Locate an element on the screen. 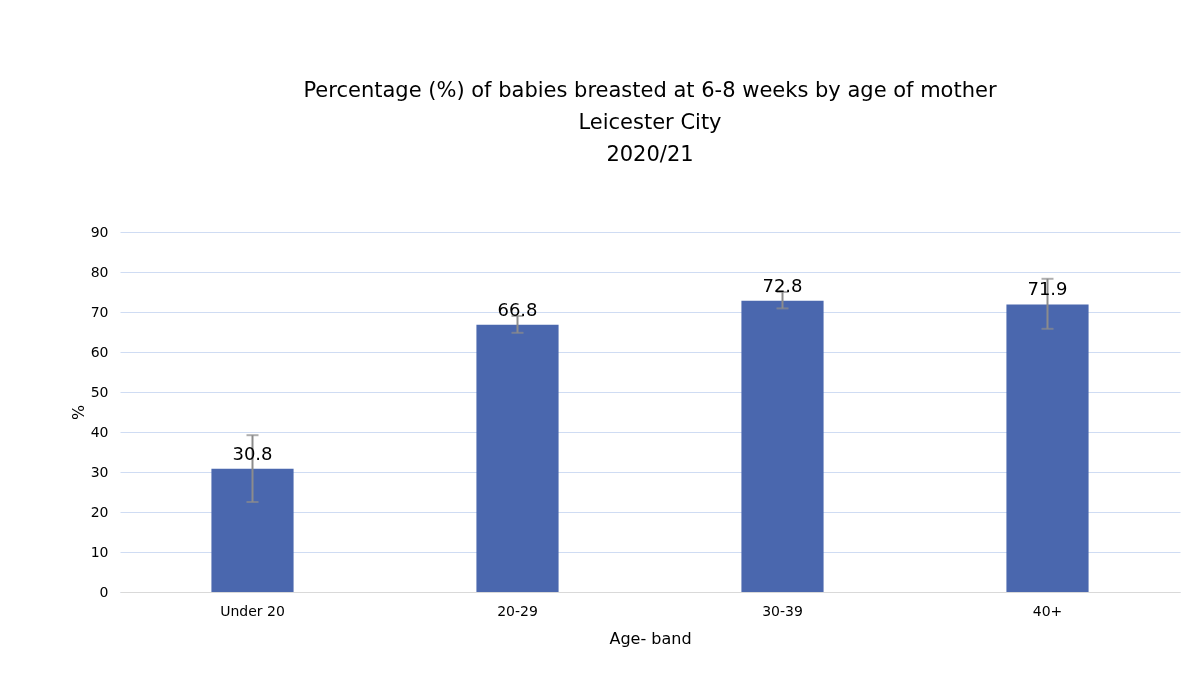 This screenshot has width=1200, height=695. y-tick-label: 20 is located at coordinates (99, 511).